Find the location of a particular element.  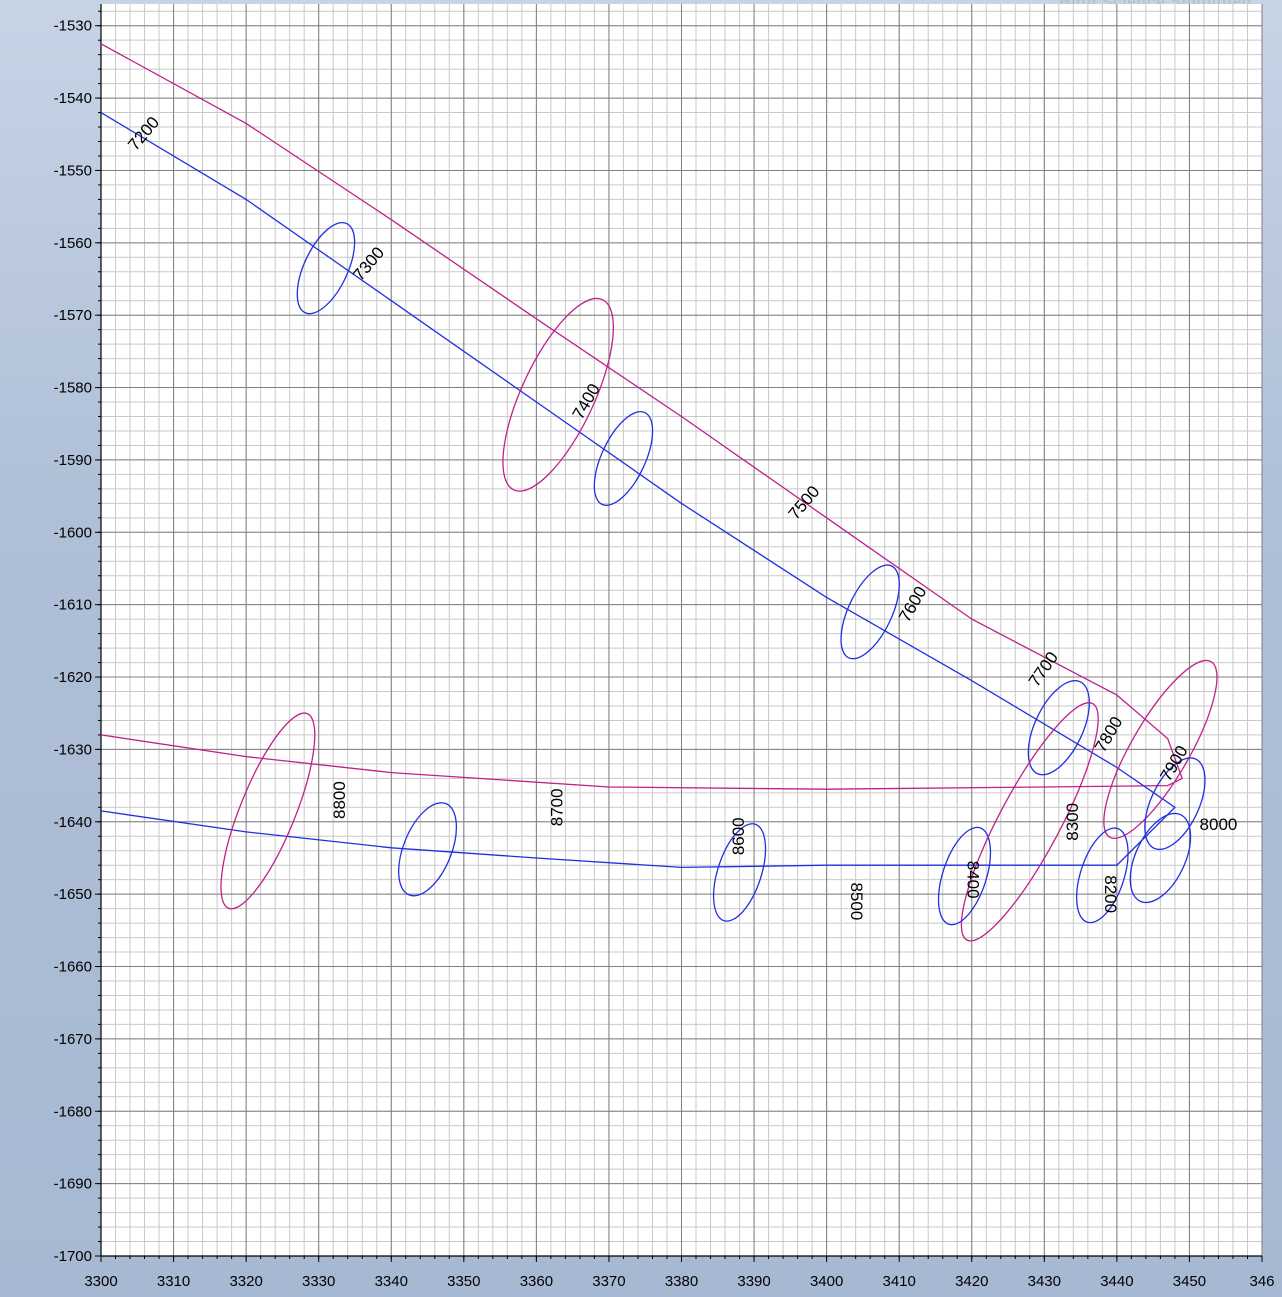

x-tick-label: 3330 is located at coordinates (318, 1281).